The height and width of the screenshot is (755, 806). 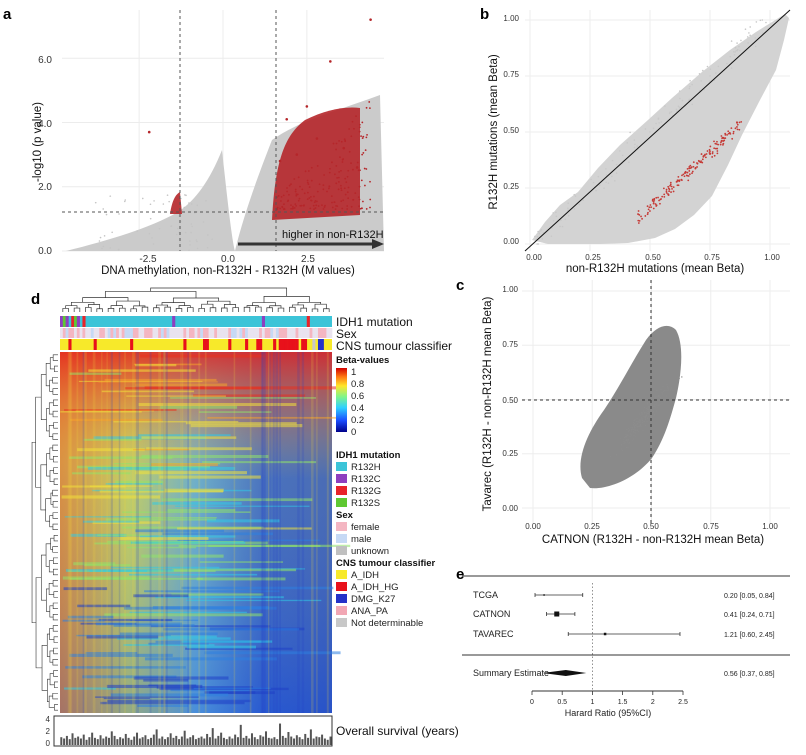 What do you see at coordinates (7, 14) in the screenshot?
I see `panel-a-letter: a` at bounding box center [7, 14].